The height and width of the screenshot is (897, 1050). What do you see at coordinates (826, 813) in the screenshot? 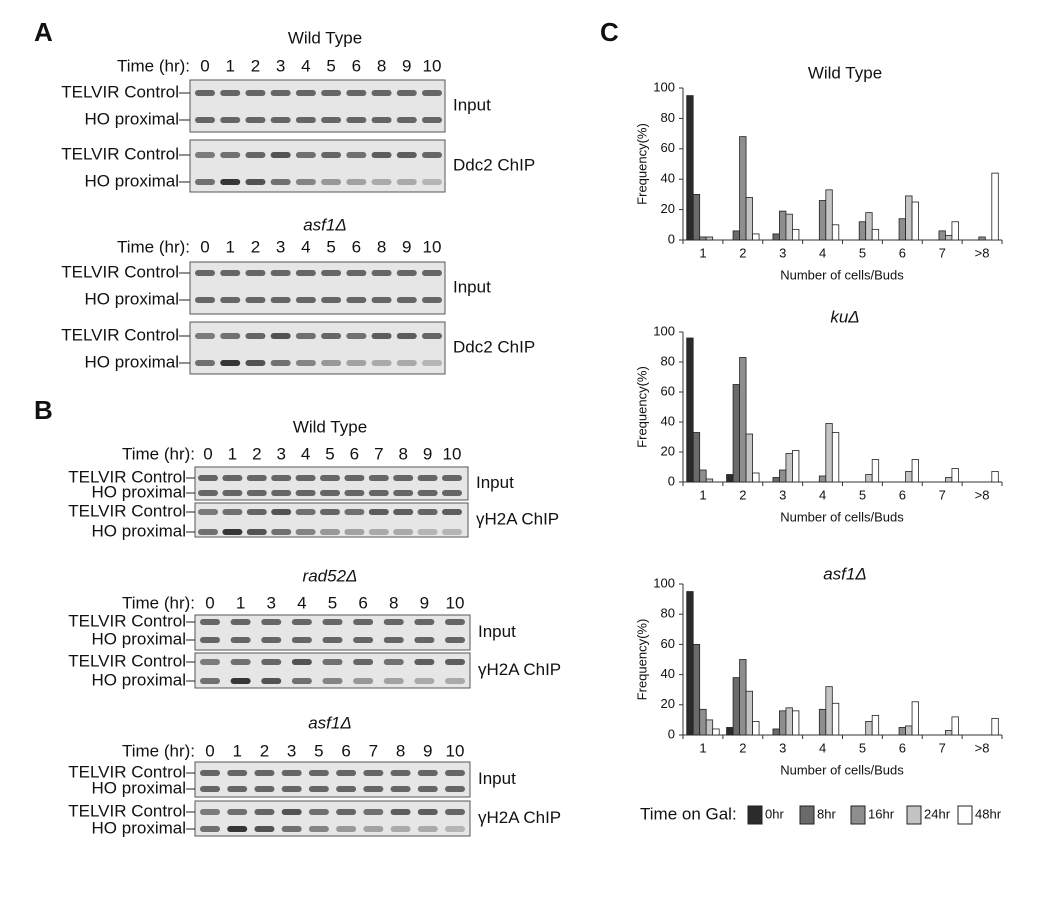
I see `legend-label: 8hr` at bounding box center [826, 813].